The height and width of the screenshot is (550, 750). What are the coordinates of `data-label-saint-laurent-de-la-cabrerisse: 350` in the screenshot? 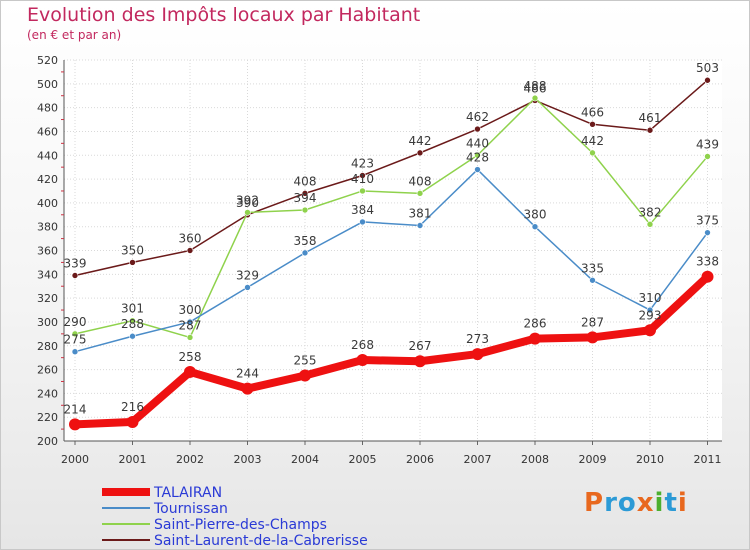 It's located at (132, 250).